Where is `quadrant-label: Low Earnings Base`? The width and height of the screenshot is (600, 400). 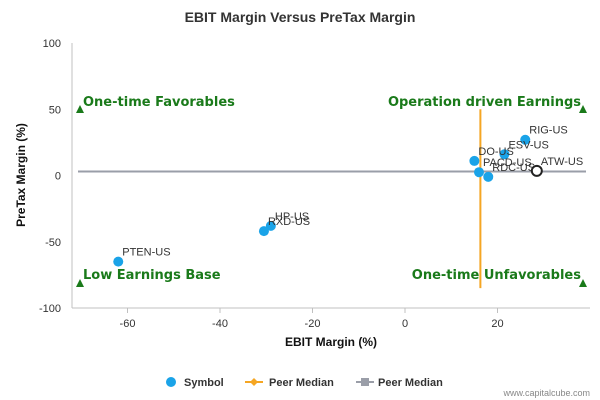 quadrant-label: Low Earnings Base is located at coordinates (152, 275).